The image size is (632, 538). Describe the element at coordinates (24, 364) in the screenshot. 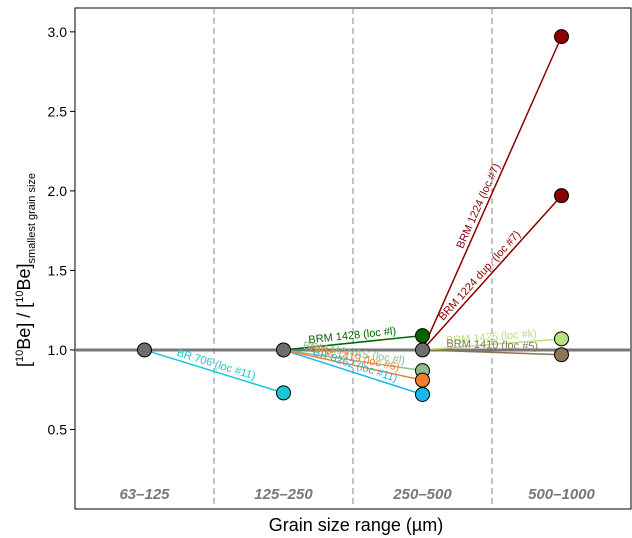

I see `y-label-open: [` at that location.